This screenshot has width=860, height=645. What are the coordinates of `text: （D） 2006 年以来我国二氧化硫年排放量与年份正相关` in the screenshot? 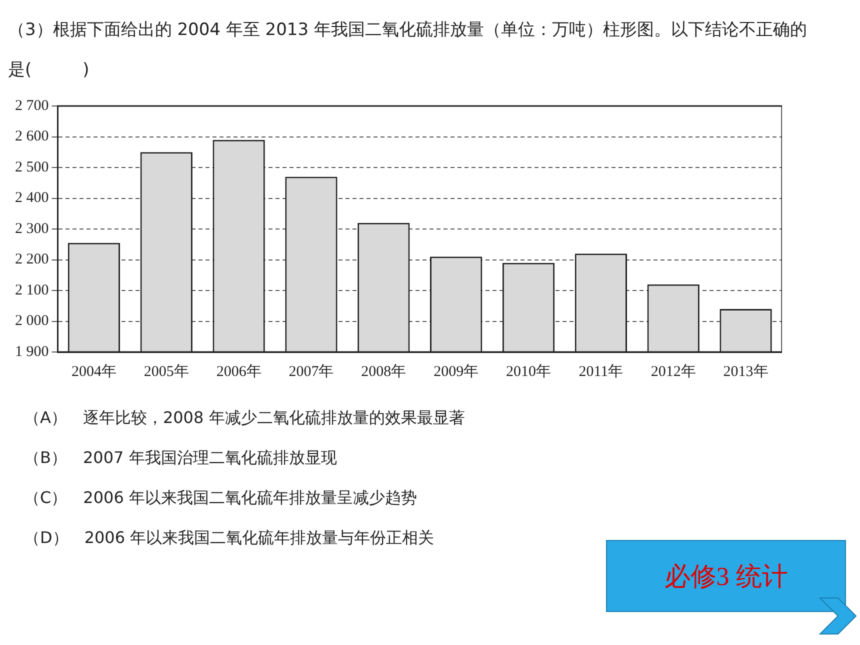 It's located at (230, 538).